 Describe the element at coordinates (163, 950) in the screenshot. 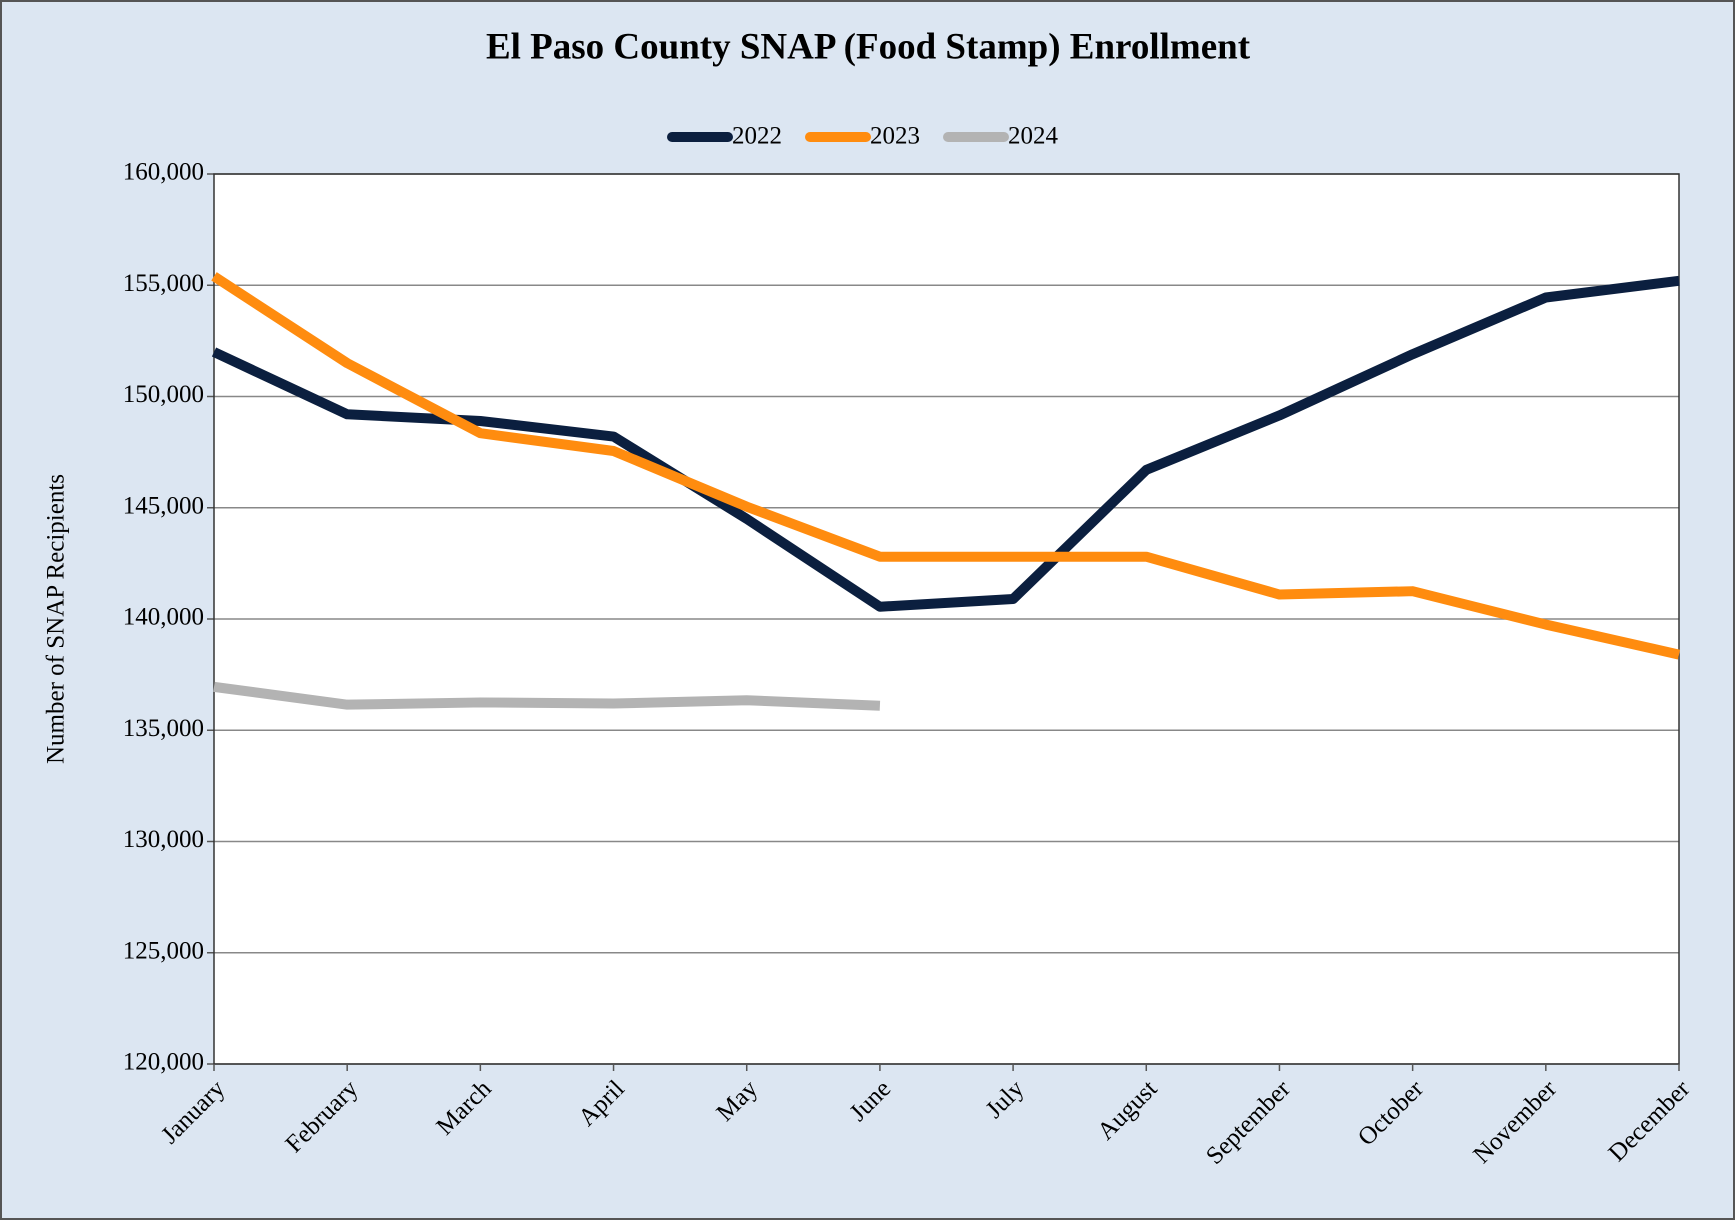

I see `y-tick-label: 125,000` at that location.